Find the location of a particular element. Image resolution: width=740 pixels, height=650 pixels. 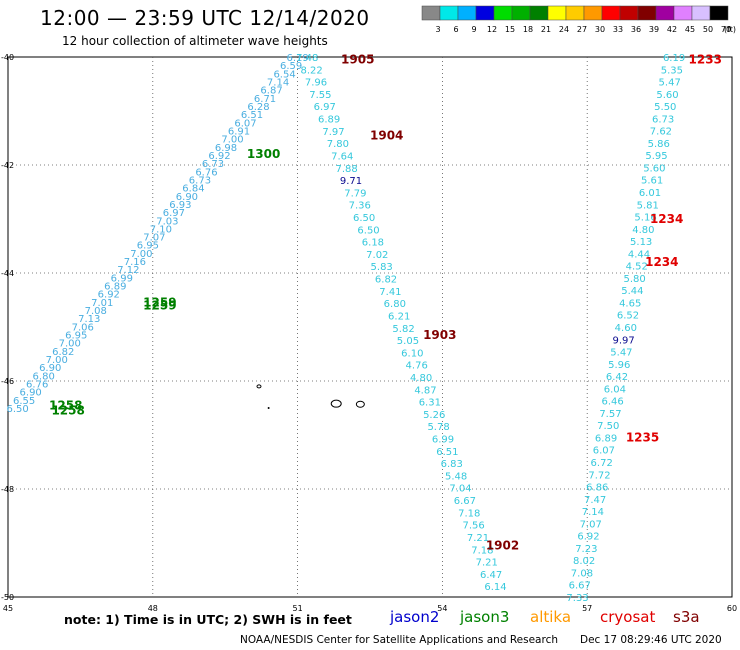

wave-height-value: 6.07 is located at coordinates (604, 451).